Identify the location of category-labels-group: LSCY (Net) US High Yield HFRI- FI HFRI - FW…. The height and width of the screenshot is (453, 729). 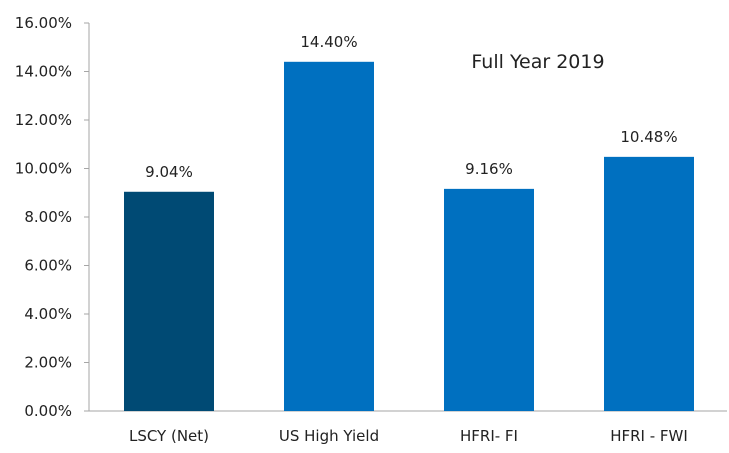
(408, 436).